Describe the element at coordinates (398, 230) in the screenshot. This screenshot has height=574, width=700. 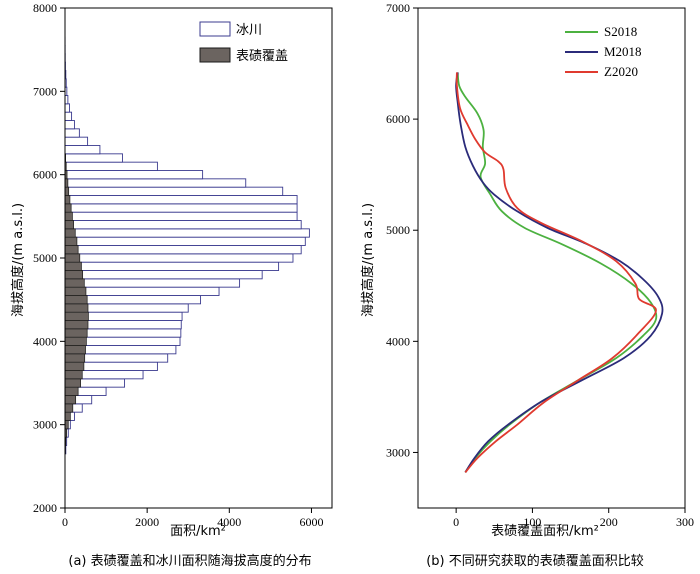
I see `panel-b-y-tick-label: 5000` at that location.